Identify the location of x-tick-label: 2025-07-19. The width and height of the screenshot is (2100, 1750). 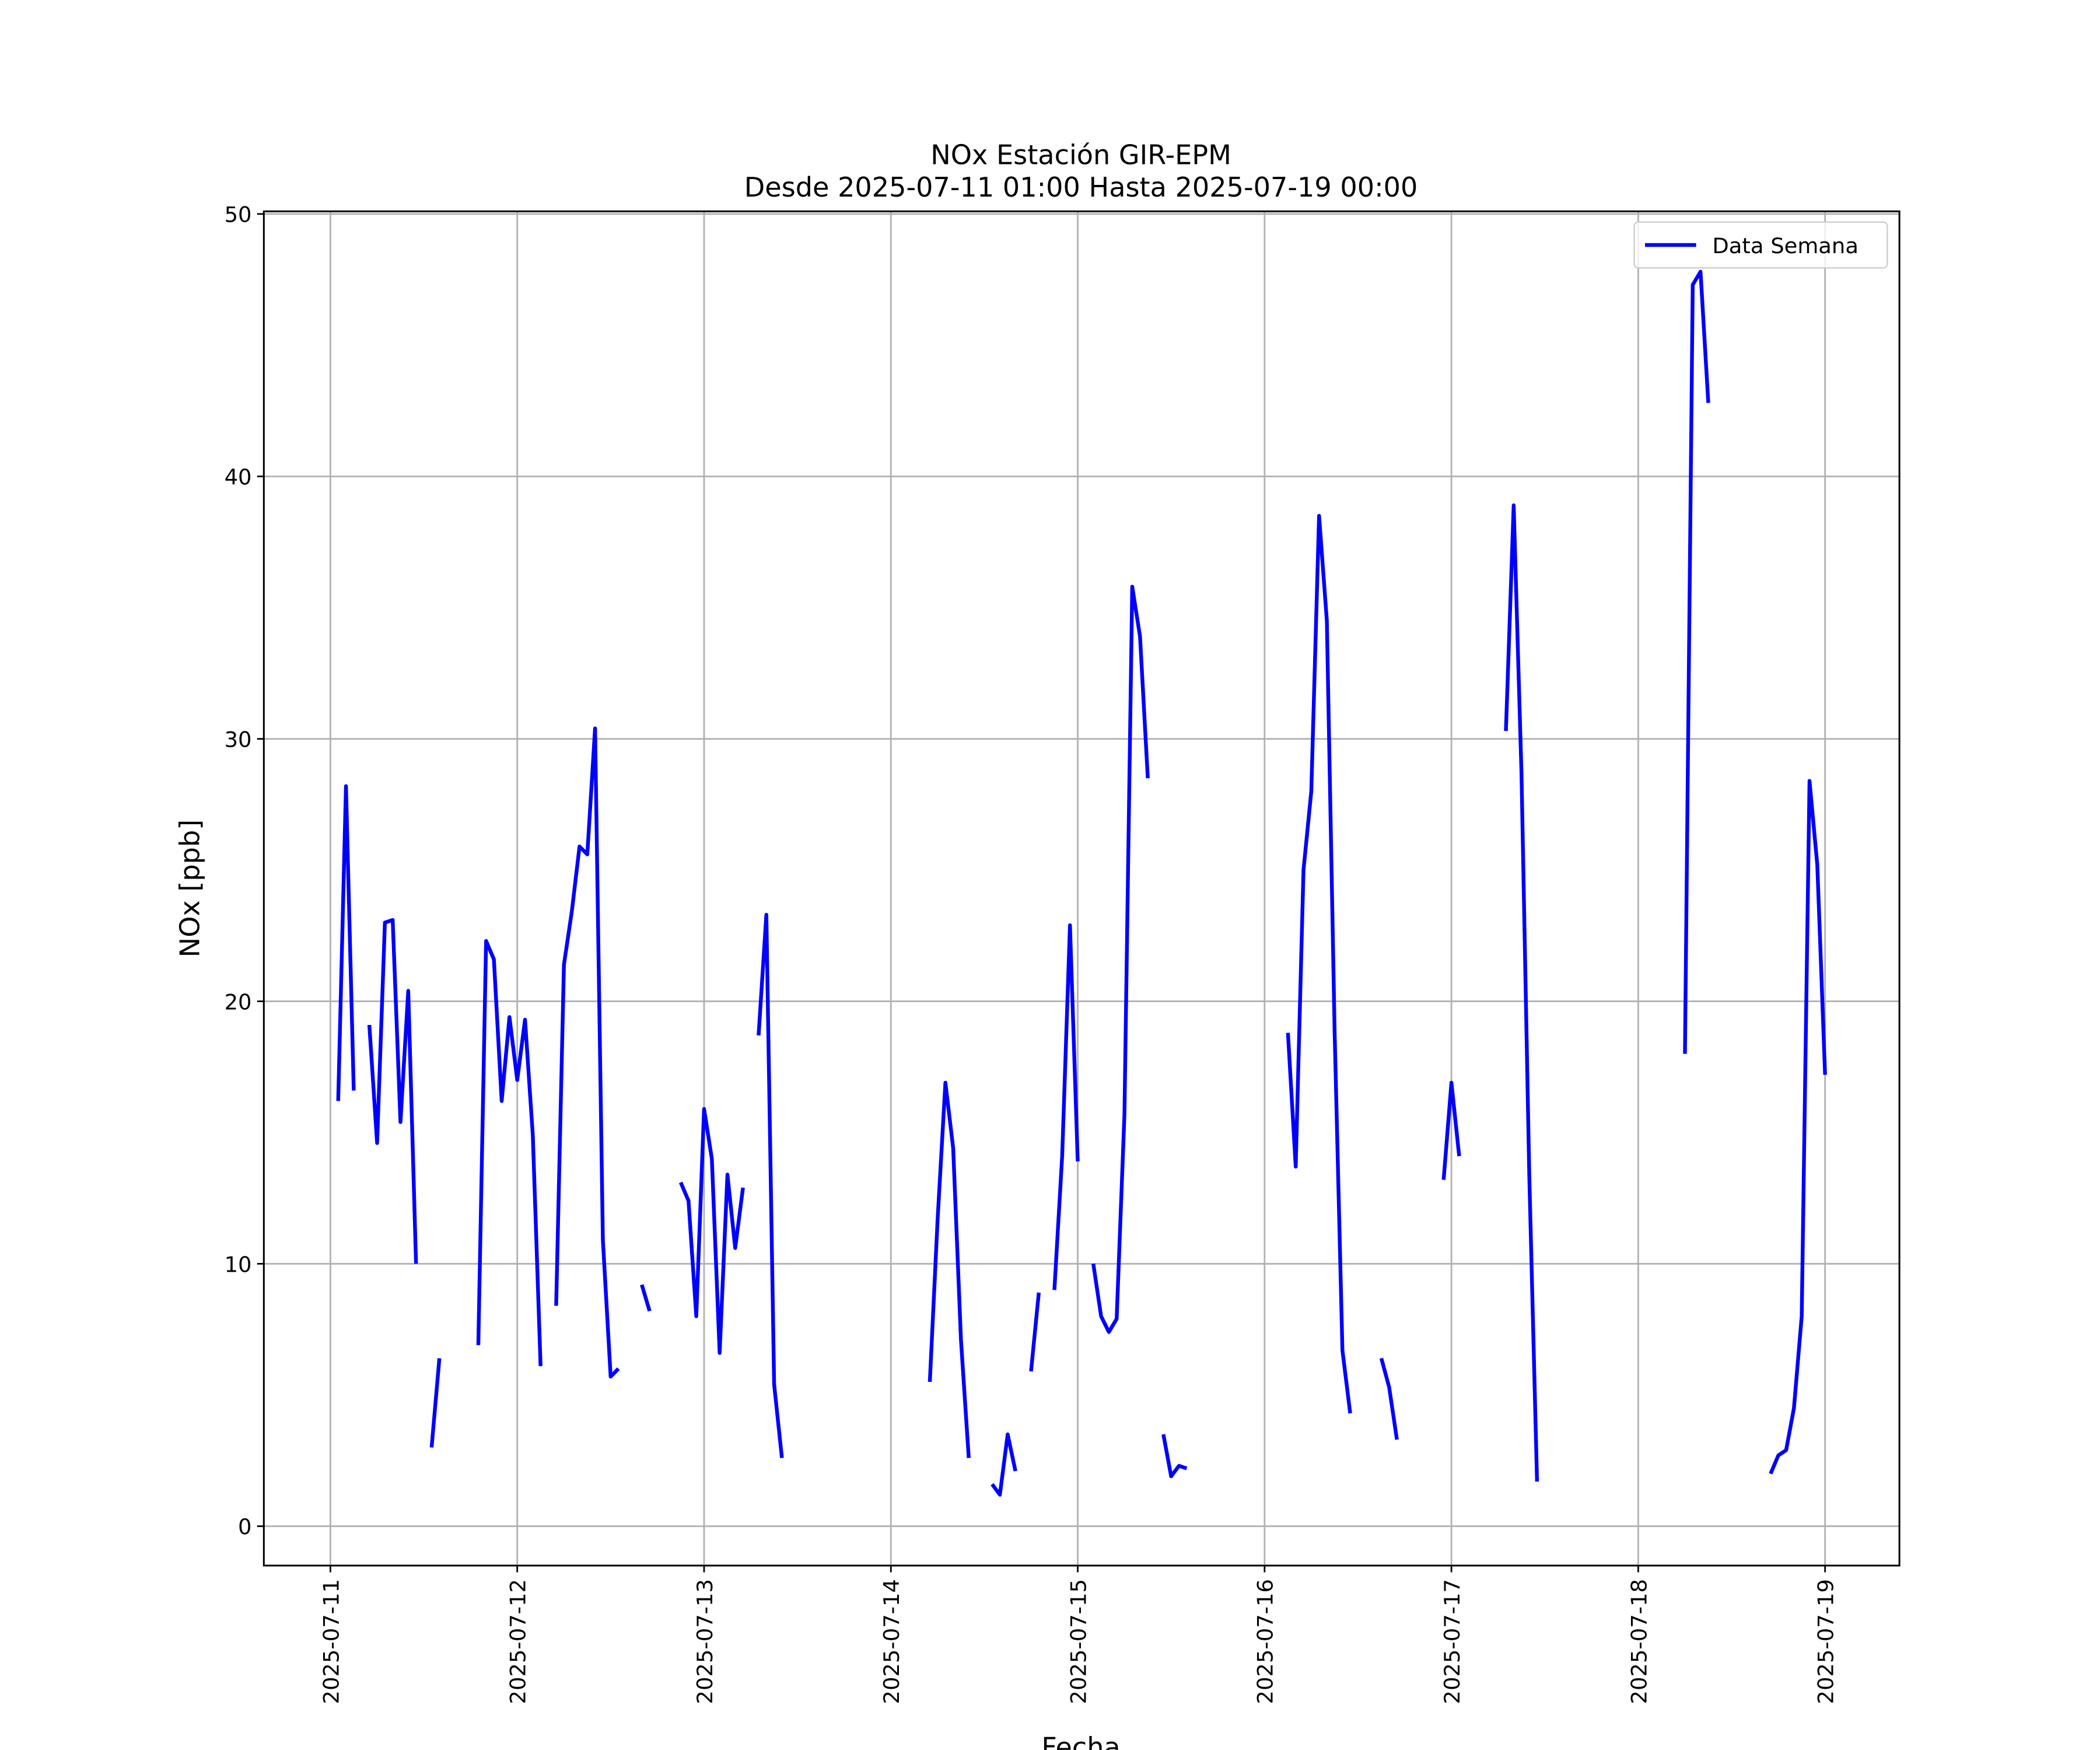
(1826, 1641).